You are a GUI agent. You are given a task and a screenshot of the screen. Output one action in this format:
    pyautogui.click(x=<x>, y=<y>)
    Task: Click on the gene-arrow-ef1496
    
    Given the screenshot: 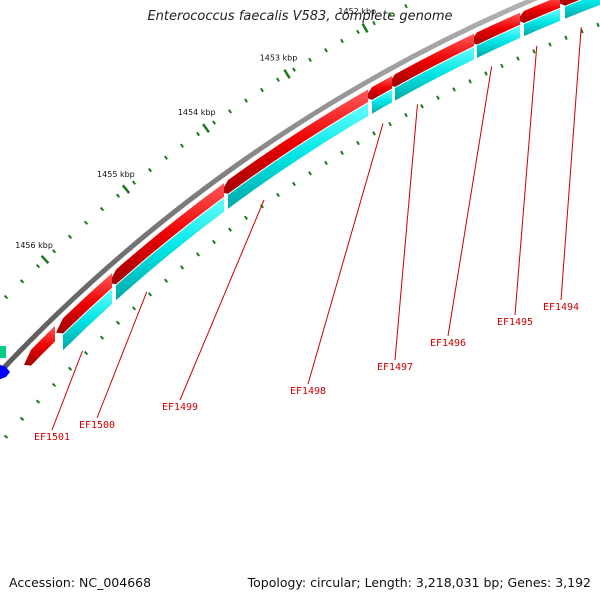 What is the action you would take?
    pyautogui.click(x=495, y=28)
    